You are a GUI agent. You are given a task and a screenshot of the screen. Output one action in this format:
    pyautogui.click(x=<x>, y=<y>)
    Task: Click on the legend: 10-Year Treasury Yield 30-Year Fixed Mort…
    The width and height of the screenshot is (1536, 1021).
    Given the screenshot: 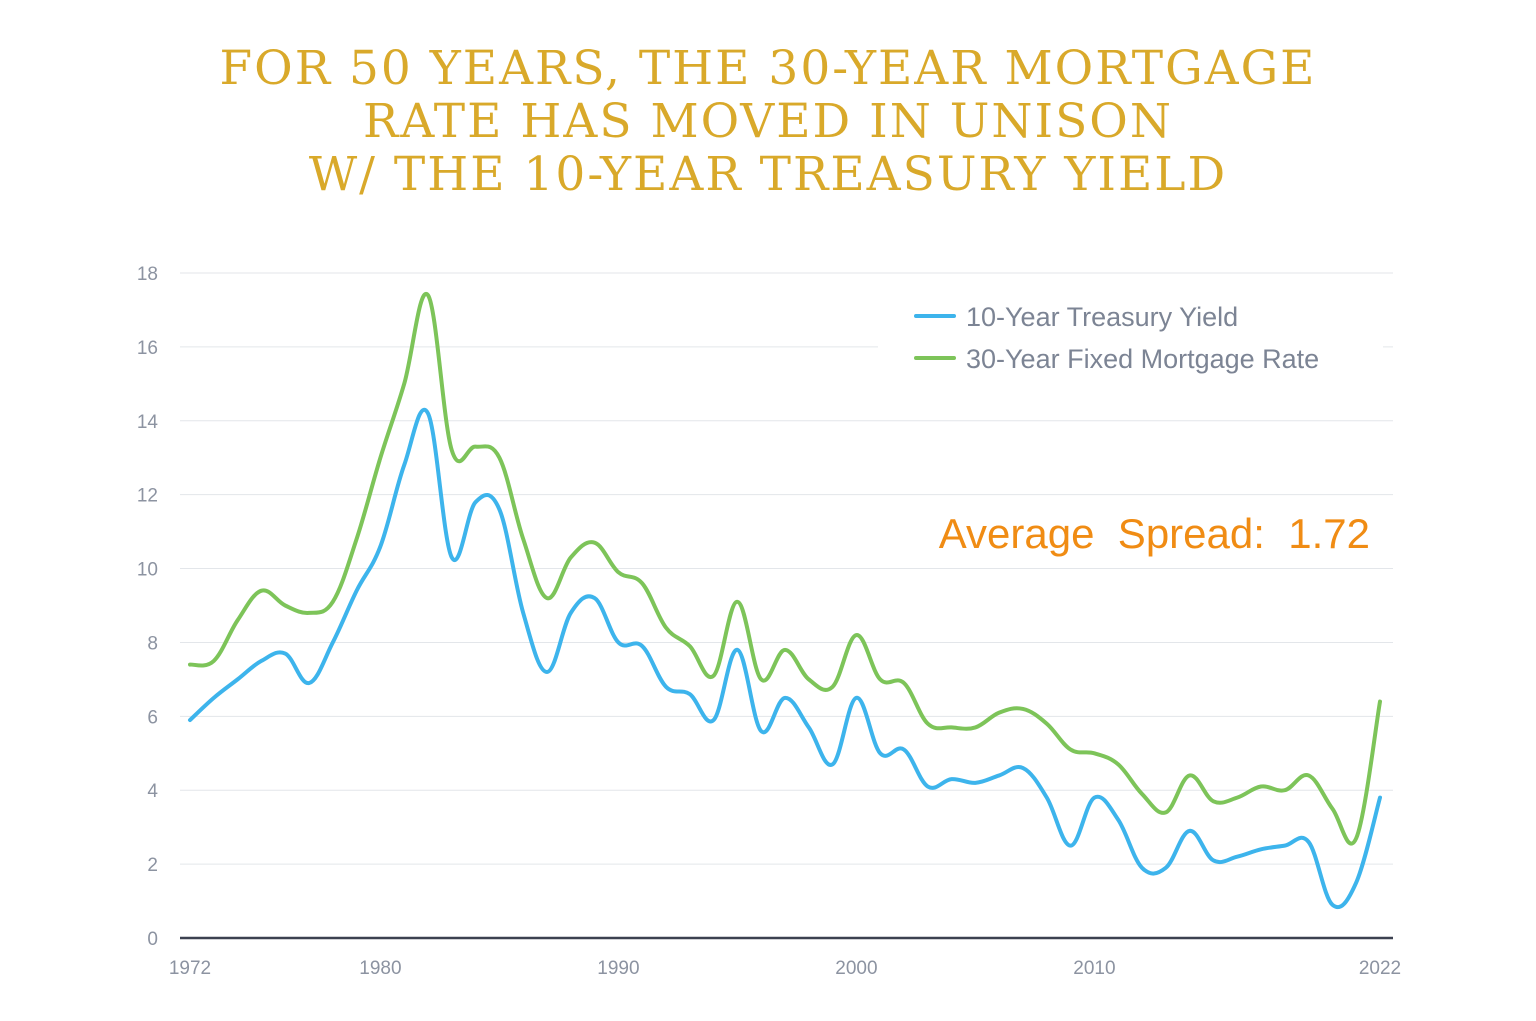 What is the action you would take?
    pyautogui.click(x=1130, y=340)
    